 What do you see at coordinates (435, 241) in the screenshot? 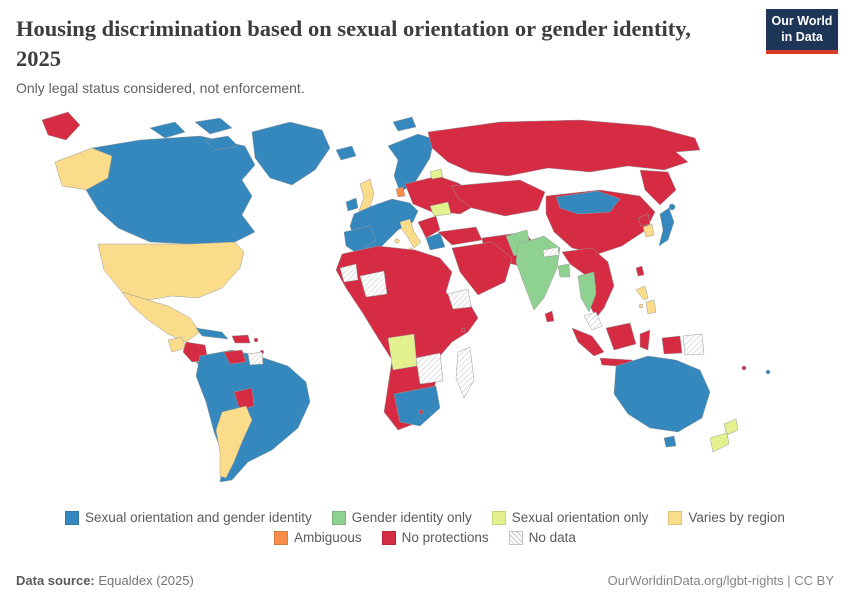
I see `region-greece` at bounding box center [435, 241].